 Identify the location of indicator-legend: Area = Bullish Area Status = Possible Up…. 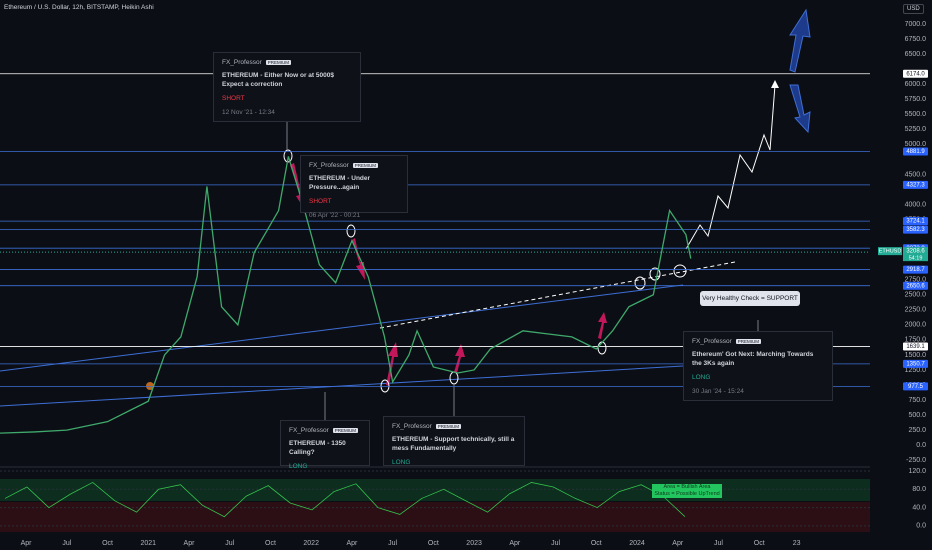
(687, 491).